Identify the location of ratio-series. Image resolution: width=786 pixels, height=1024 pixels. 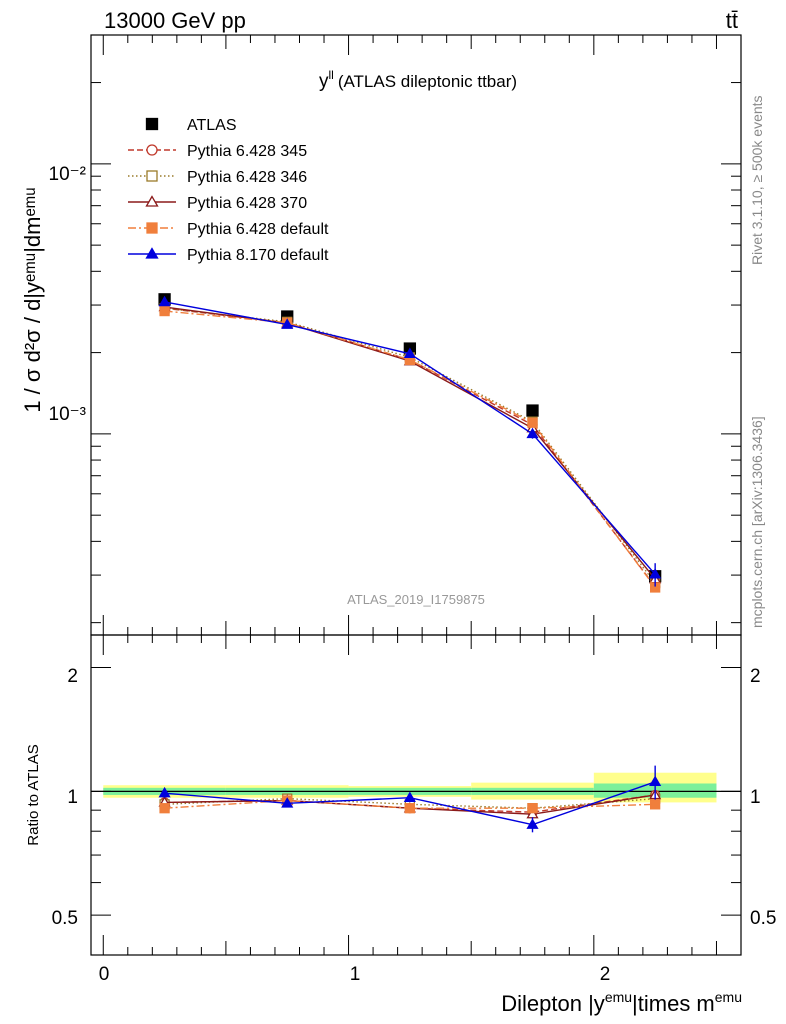
(410, 799).